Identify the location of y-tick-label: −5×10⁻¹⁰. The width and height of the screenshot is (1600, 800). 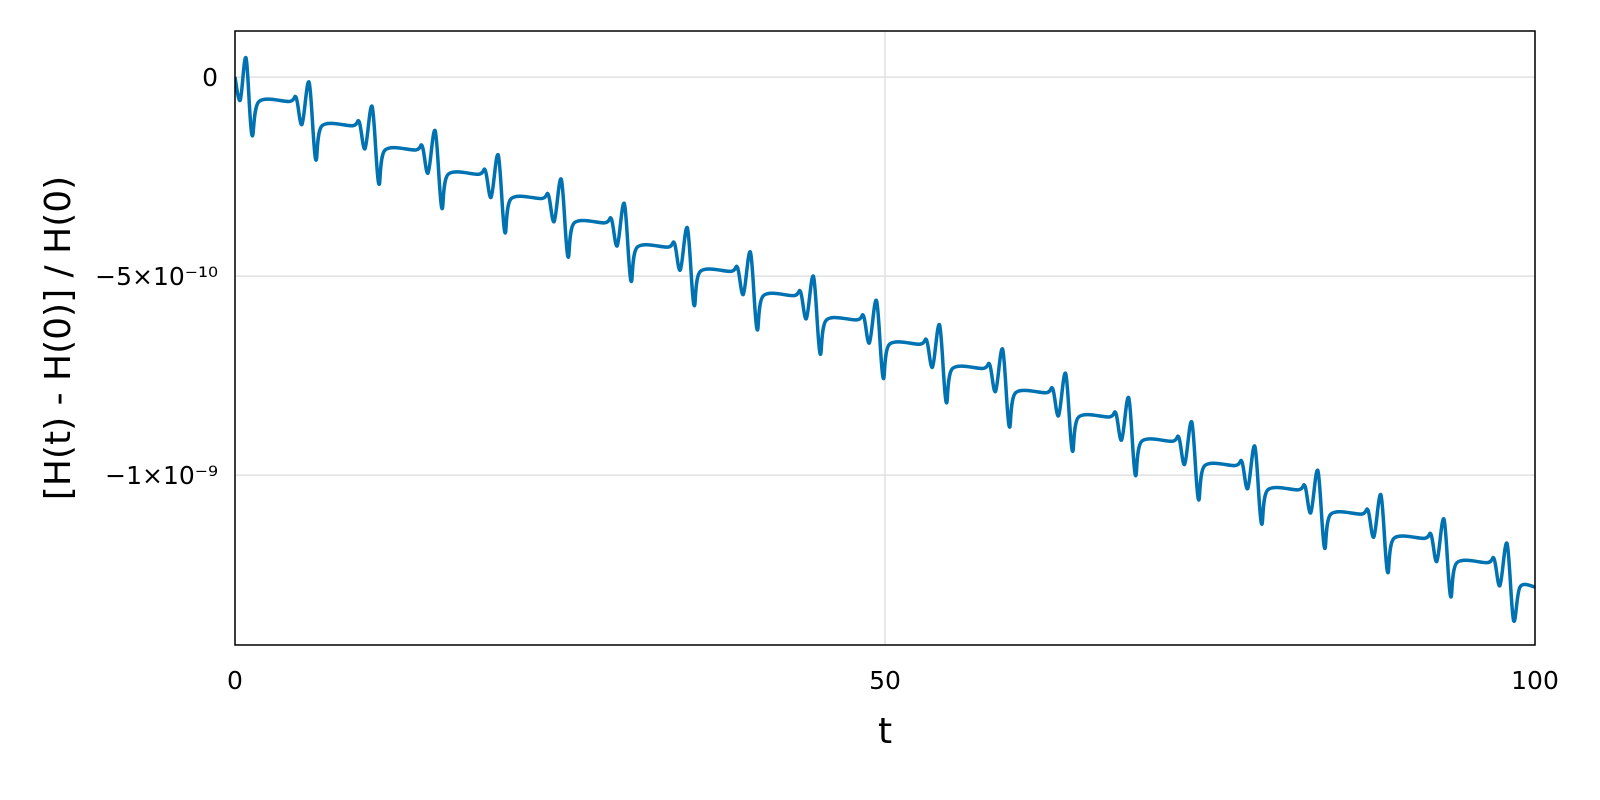
(156, 276).